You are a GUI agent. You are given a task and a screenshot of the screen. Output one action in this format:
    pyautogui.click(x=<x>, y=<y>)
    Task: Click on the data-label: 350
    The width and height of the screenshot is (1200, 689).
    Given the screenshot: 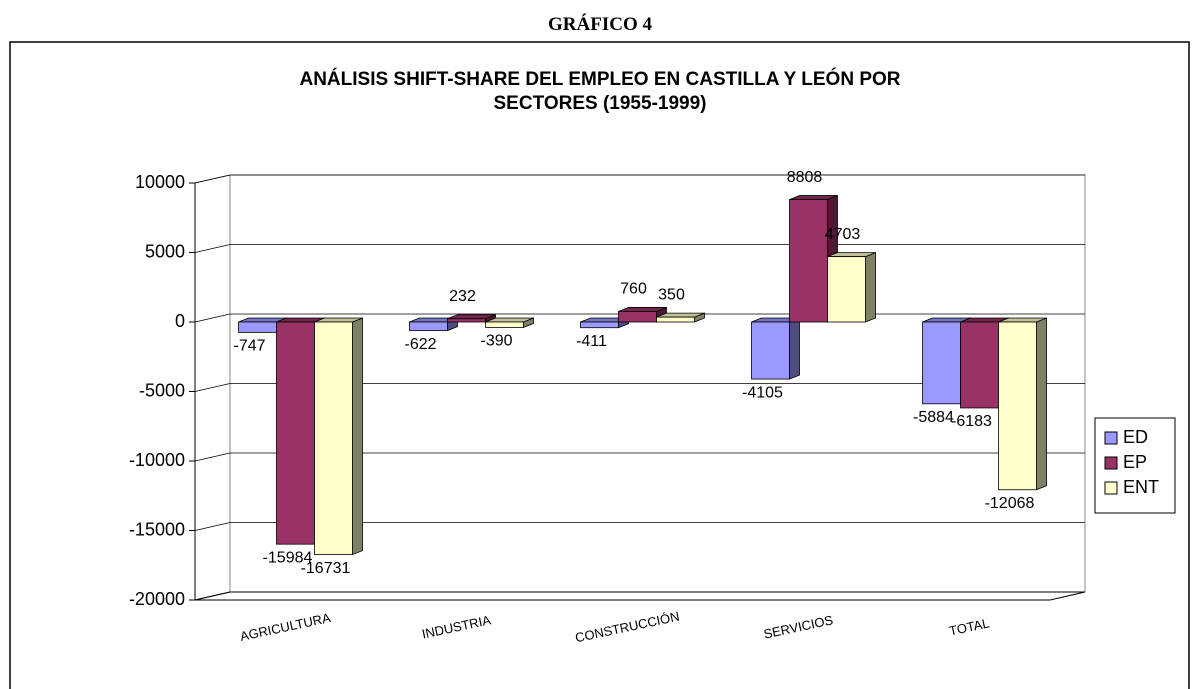 What is the action you would take?
    pyautogui.click(x=671, y=294)
    